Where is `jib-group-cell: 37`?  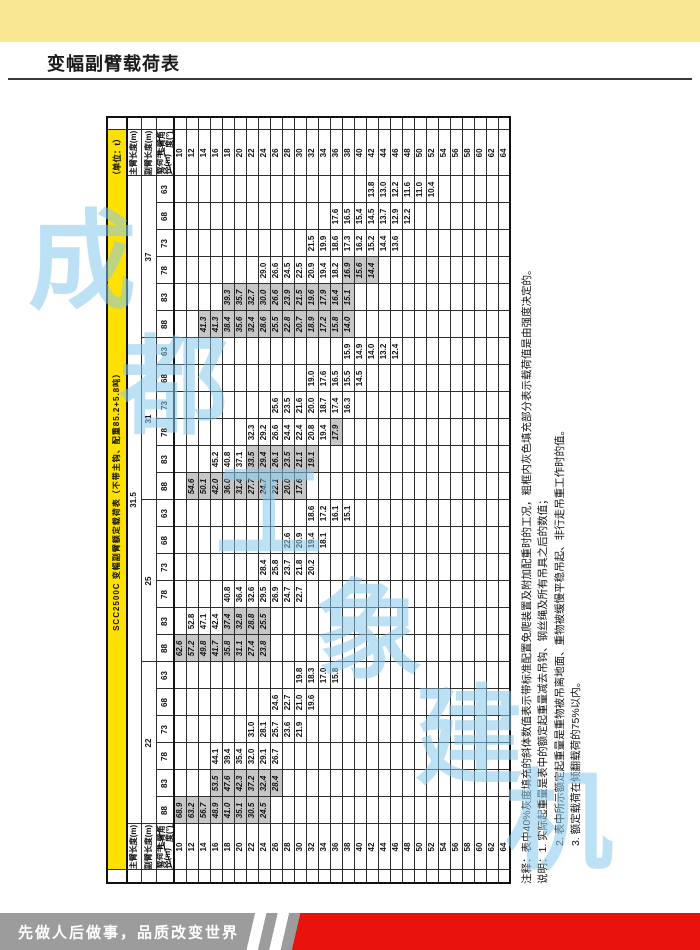 jib-group-cell: 37 is located at coordinates (148, 257).